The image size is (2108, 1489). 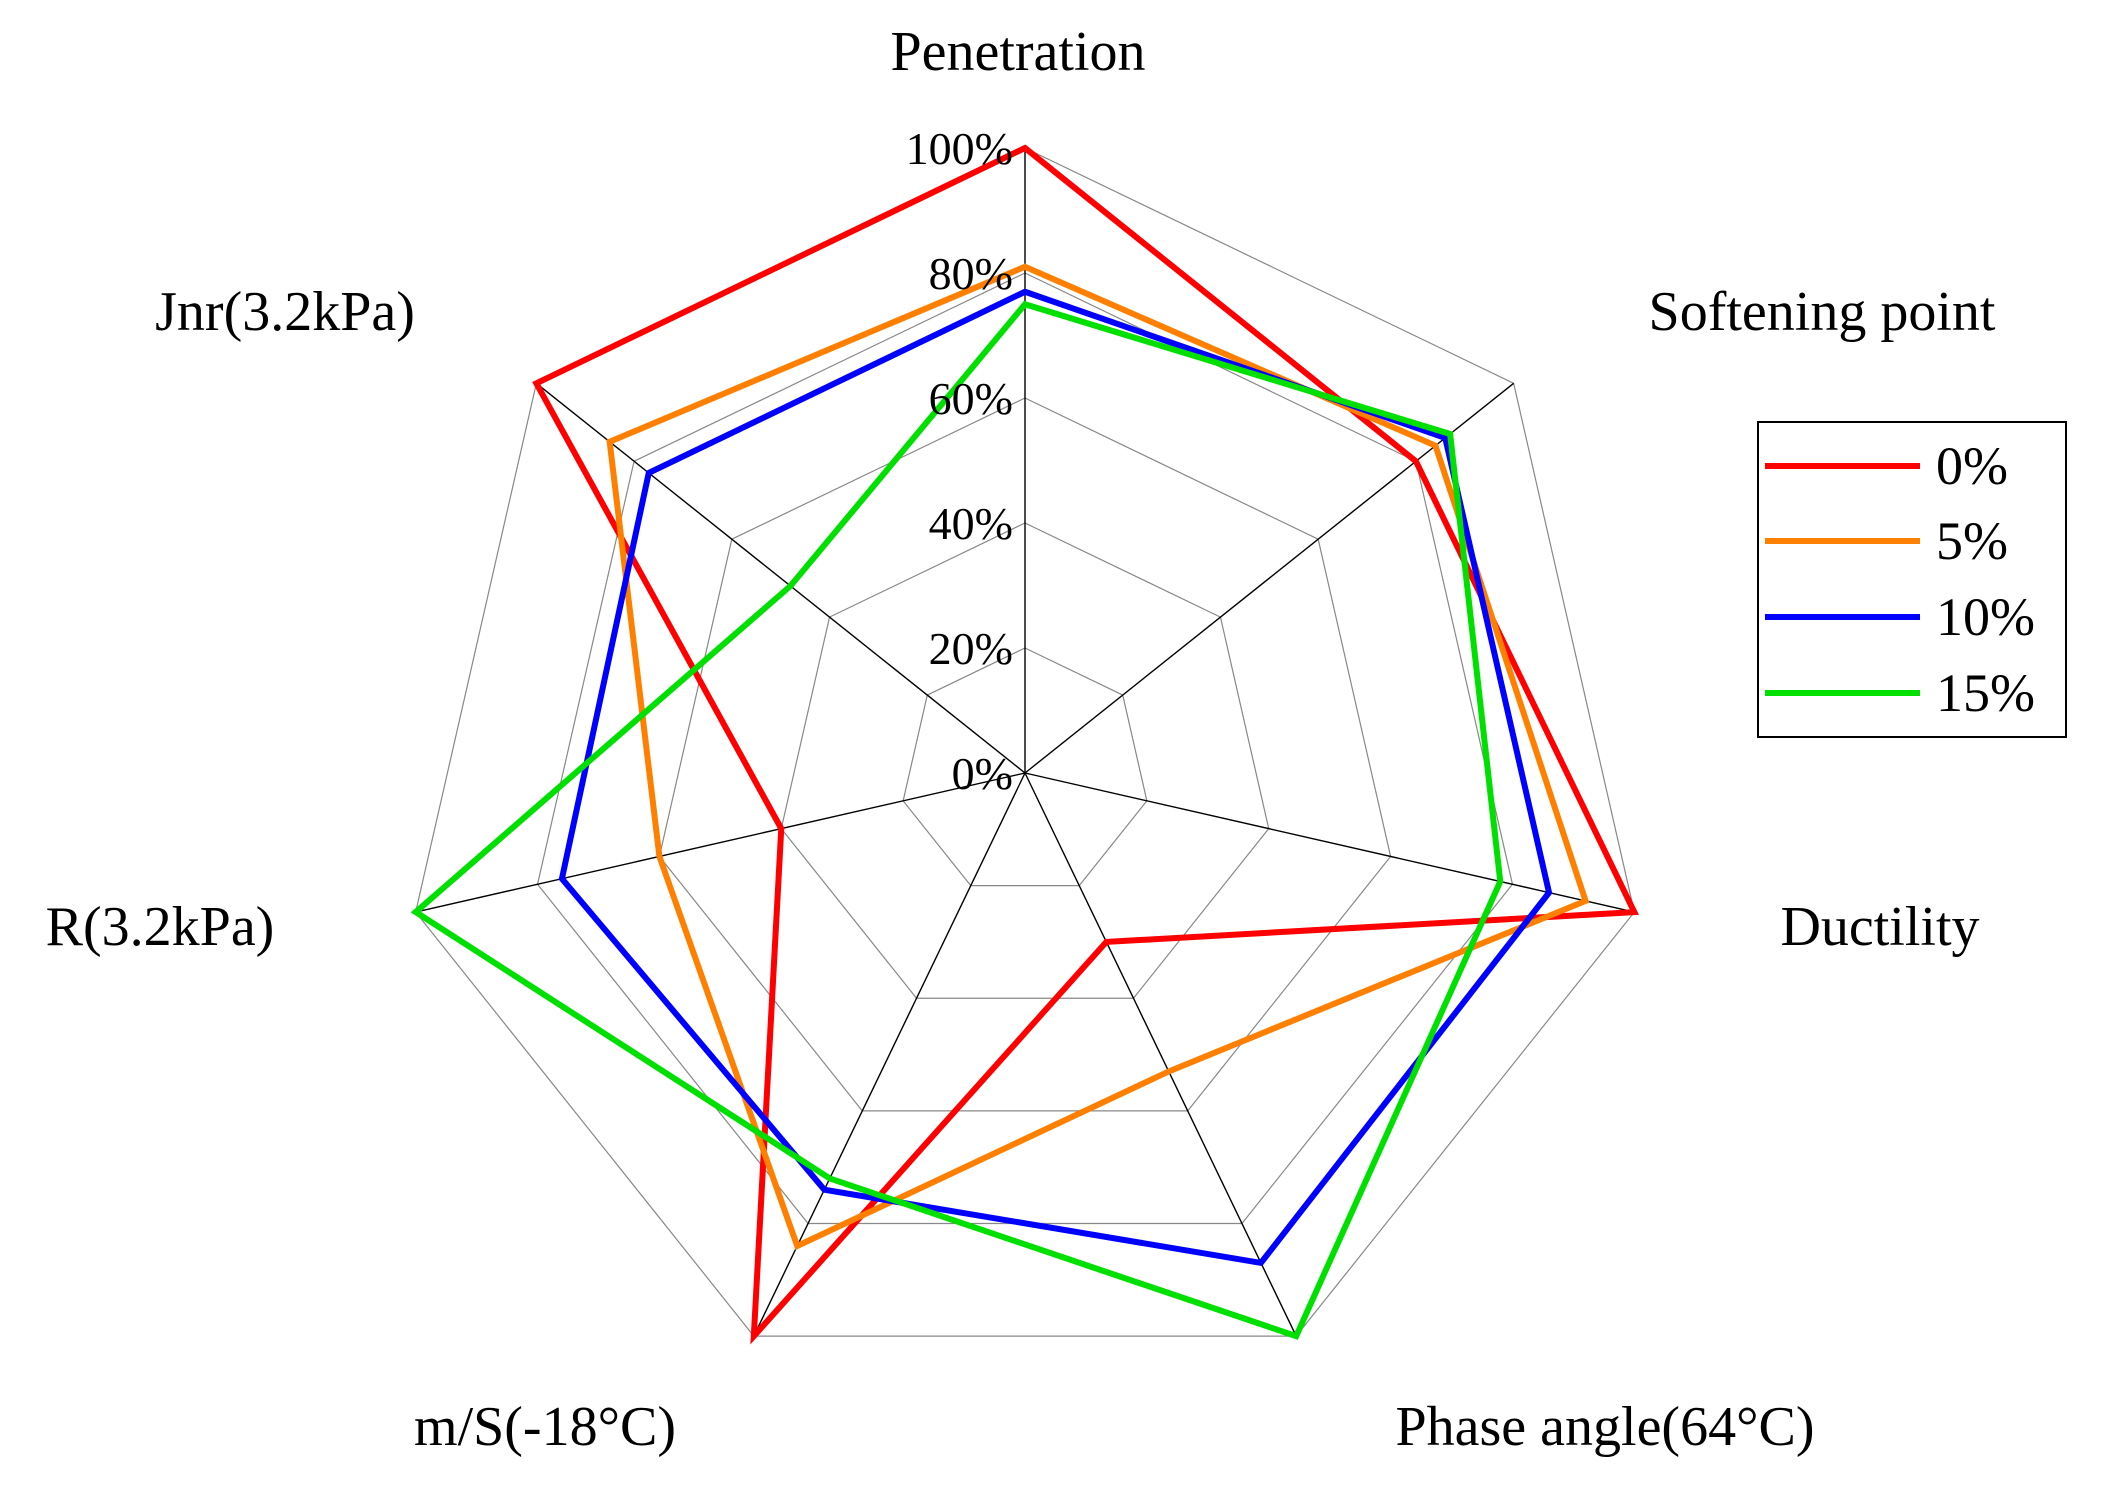 I want to click on axis-label-jnr: Jnr(3.2kPa), so click(x=285, y=312).